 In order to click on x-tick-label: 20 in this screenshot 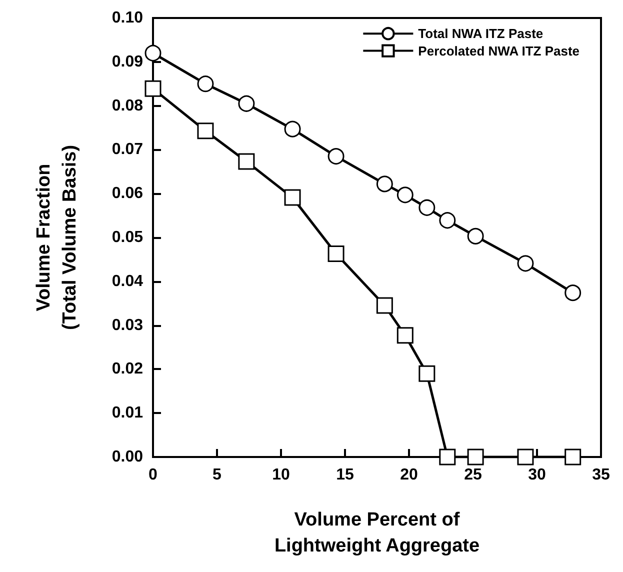, I will do `click(409, 475)`.